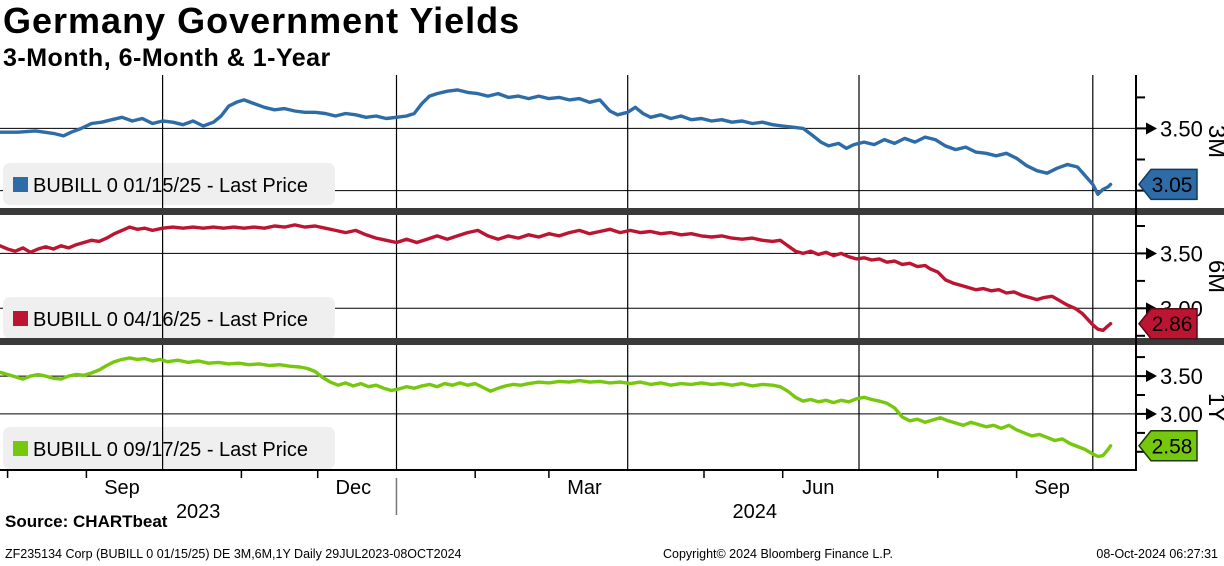 This screenshot has width=1224, height=566. Describe the element at coordinates (1213, 407) in the screenshot. I see `panel-label-1Y: 1Y` at that location.